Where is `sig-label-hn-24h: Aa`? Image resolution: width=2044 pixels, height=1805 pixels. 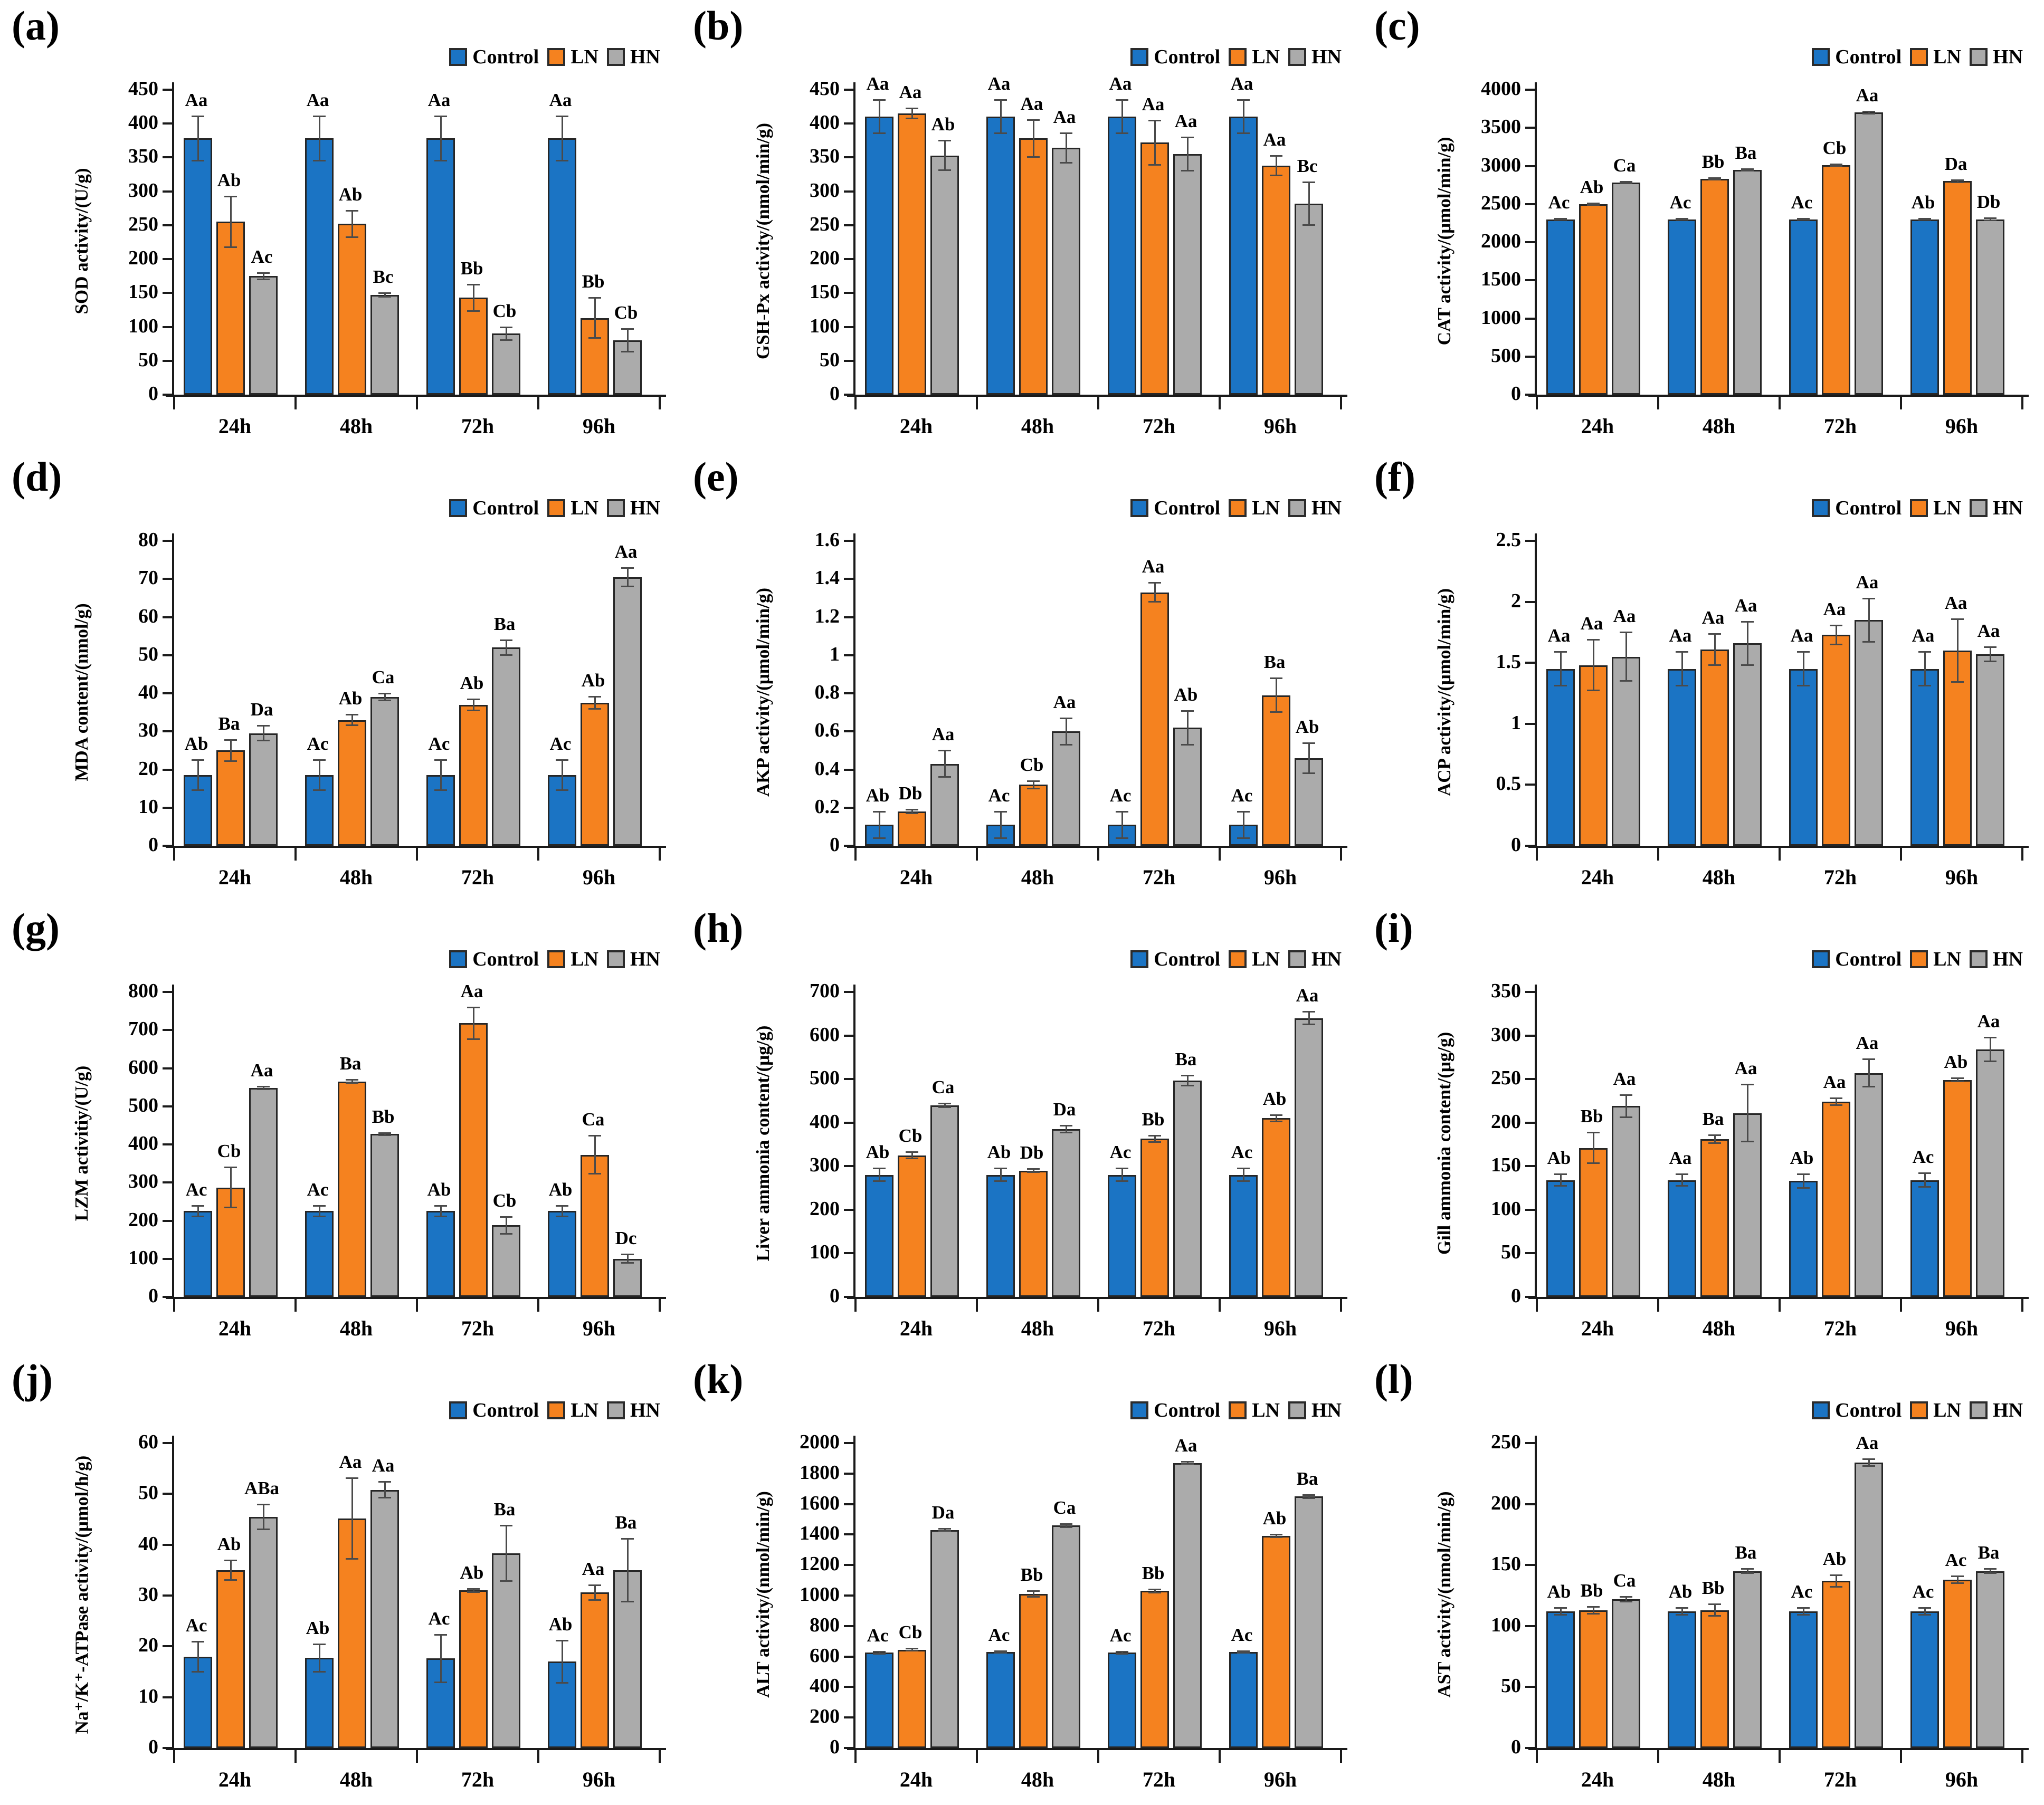 sig-label-hn-24h: Aa is located at coordinates (1624, 617).